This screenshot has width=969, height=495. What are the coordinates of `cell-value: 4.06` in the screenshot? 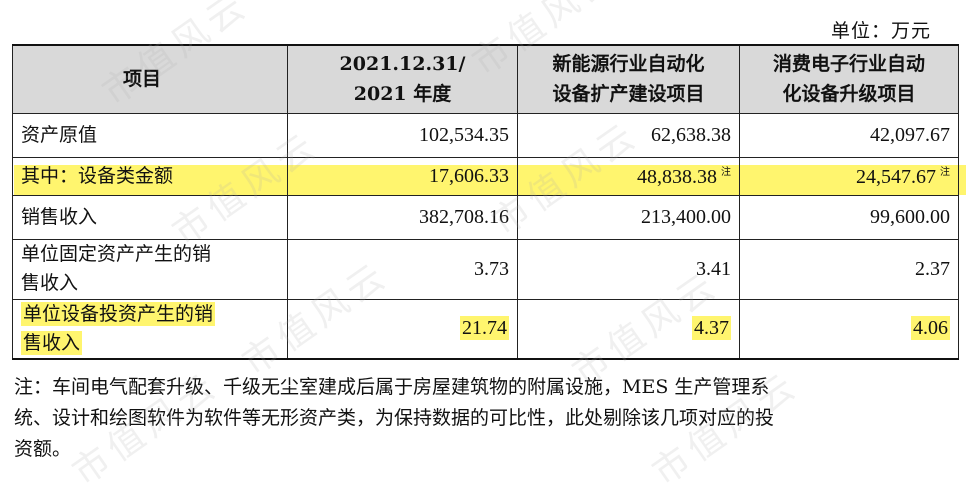 It's located at (849, 329).